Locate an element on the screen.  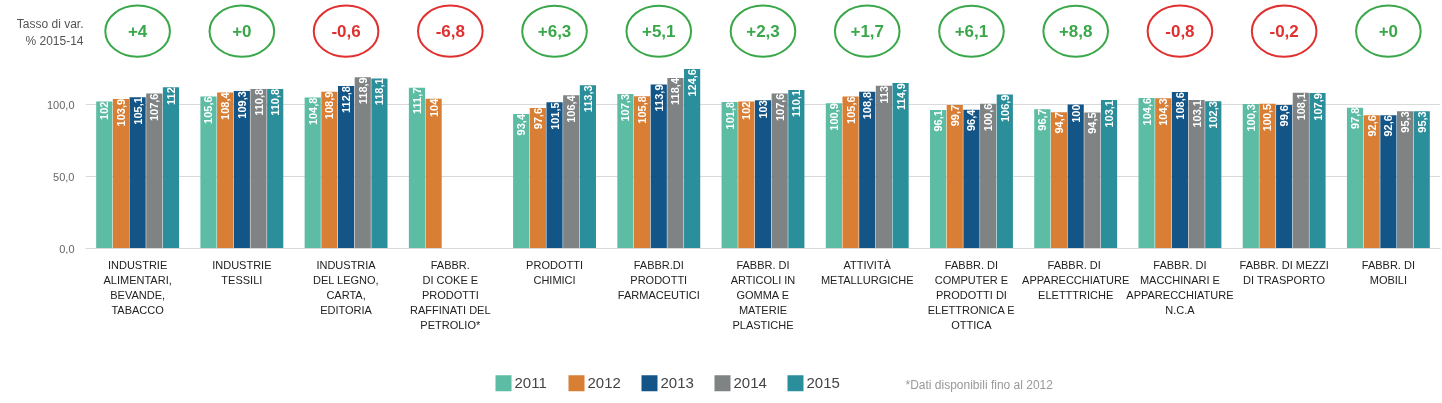
data-label: 97,6 is located at coordinates (537, 118).